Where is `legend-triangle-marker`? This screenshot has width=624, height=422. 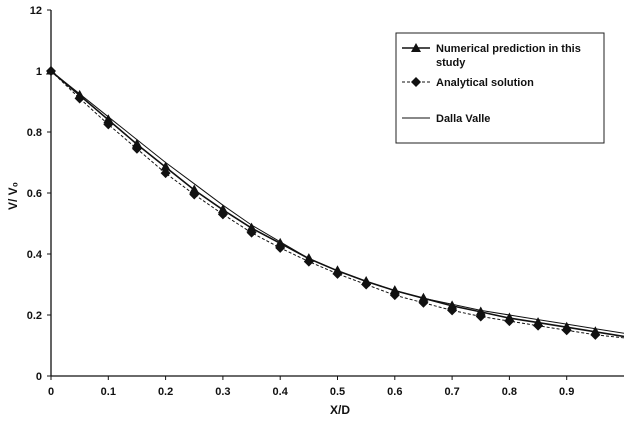 legend-triangle-marker is located at coordinates (416, 47).